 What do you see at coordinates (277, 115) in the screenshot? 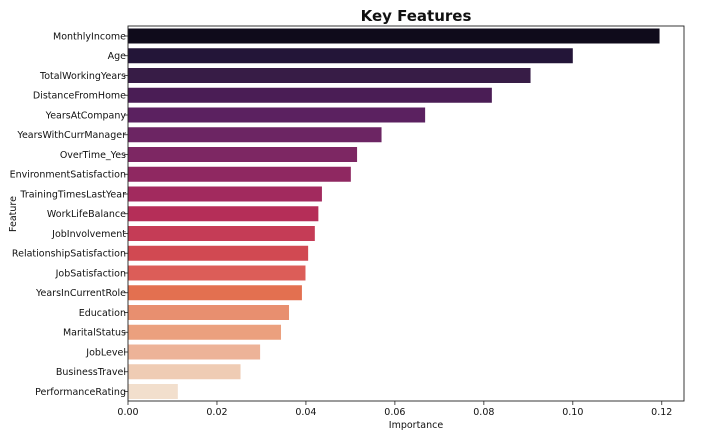
I see `bar-yearsatcompany` at bounding box center [277, 115].